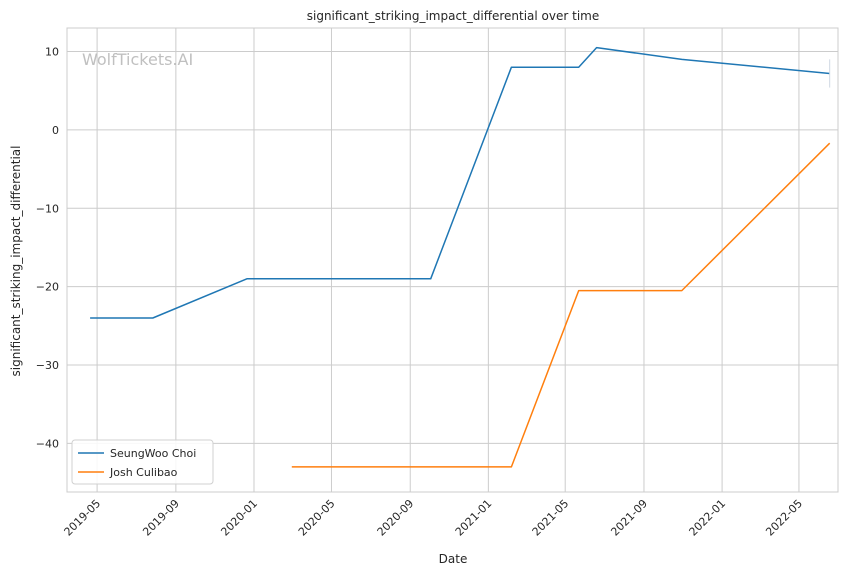 This screenshot has height=575, width=850. Describe the element at coordinates (153, 453) in the screenshot. I see `legend-label: SeungWoo Choi` at that location.